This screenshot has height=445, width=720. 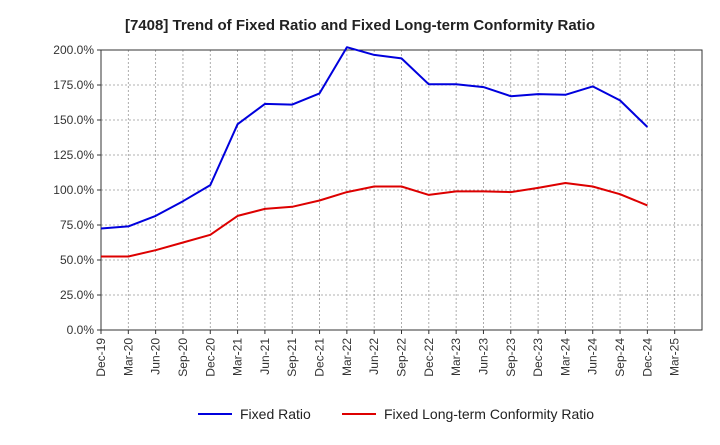 What do you see at coordinates (73, 50) in the screenshot?
I see `y-tick-label: 200.0%` at bounding box center [73, 50].